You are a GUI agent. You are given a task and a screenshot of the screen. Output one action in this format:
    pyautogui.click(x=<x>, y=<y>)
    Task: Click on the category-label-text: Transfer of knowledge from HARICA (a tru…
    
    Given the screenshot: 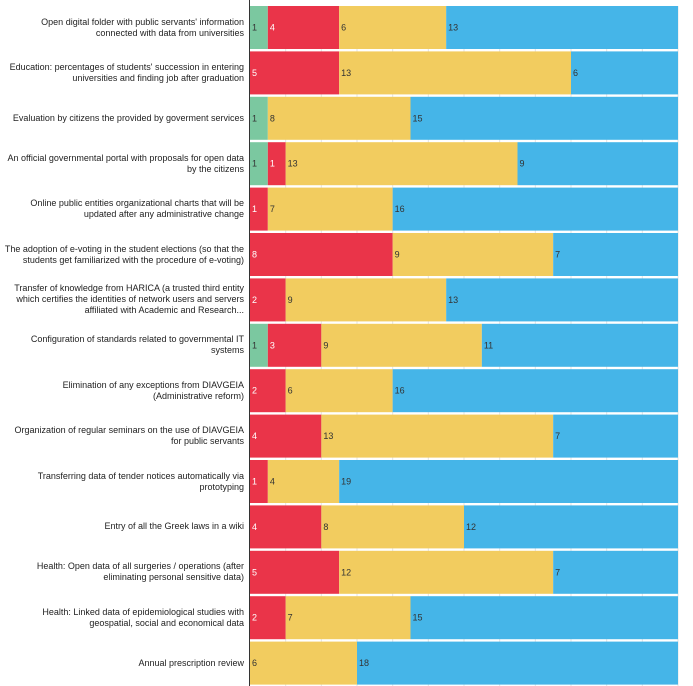 What is the action you would take?
    pyautogui.click(x=129, y=299)
    